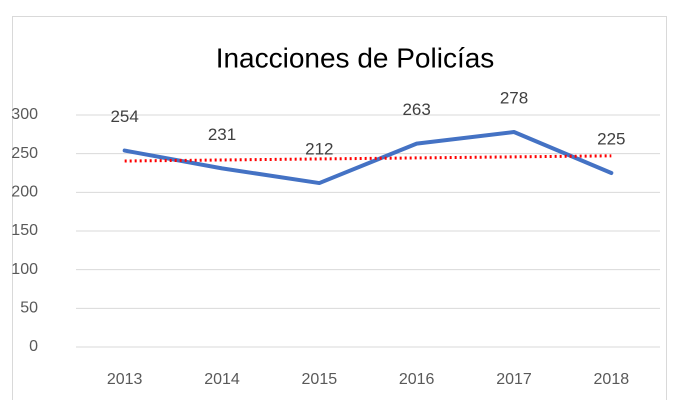 This screenshot has width=680, height=400. What do you see at coordinates (417, 379) in the screenshot?
I see `x-tick-label: 2016` at bounding box center [417, 379].